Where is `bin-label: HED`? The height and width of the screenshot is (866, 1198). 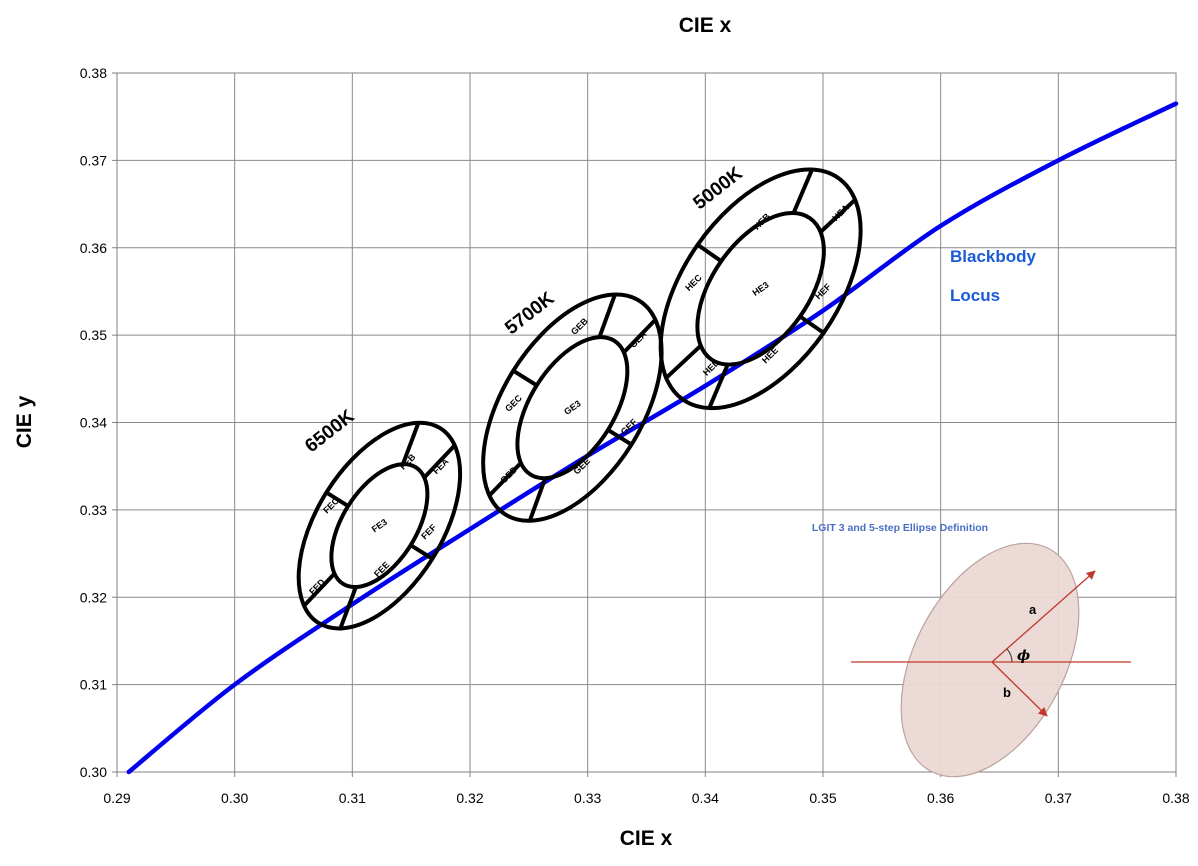
bin-label: HED is located at coordinates (711, 367).